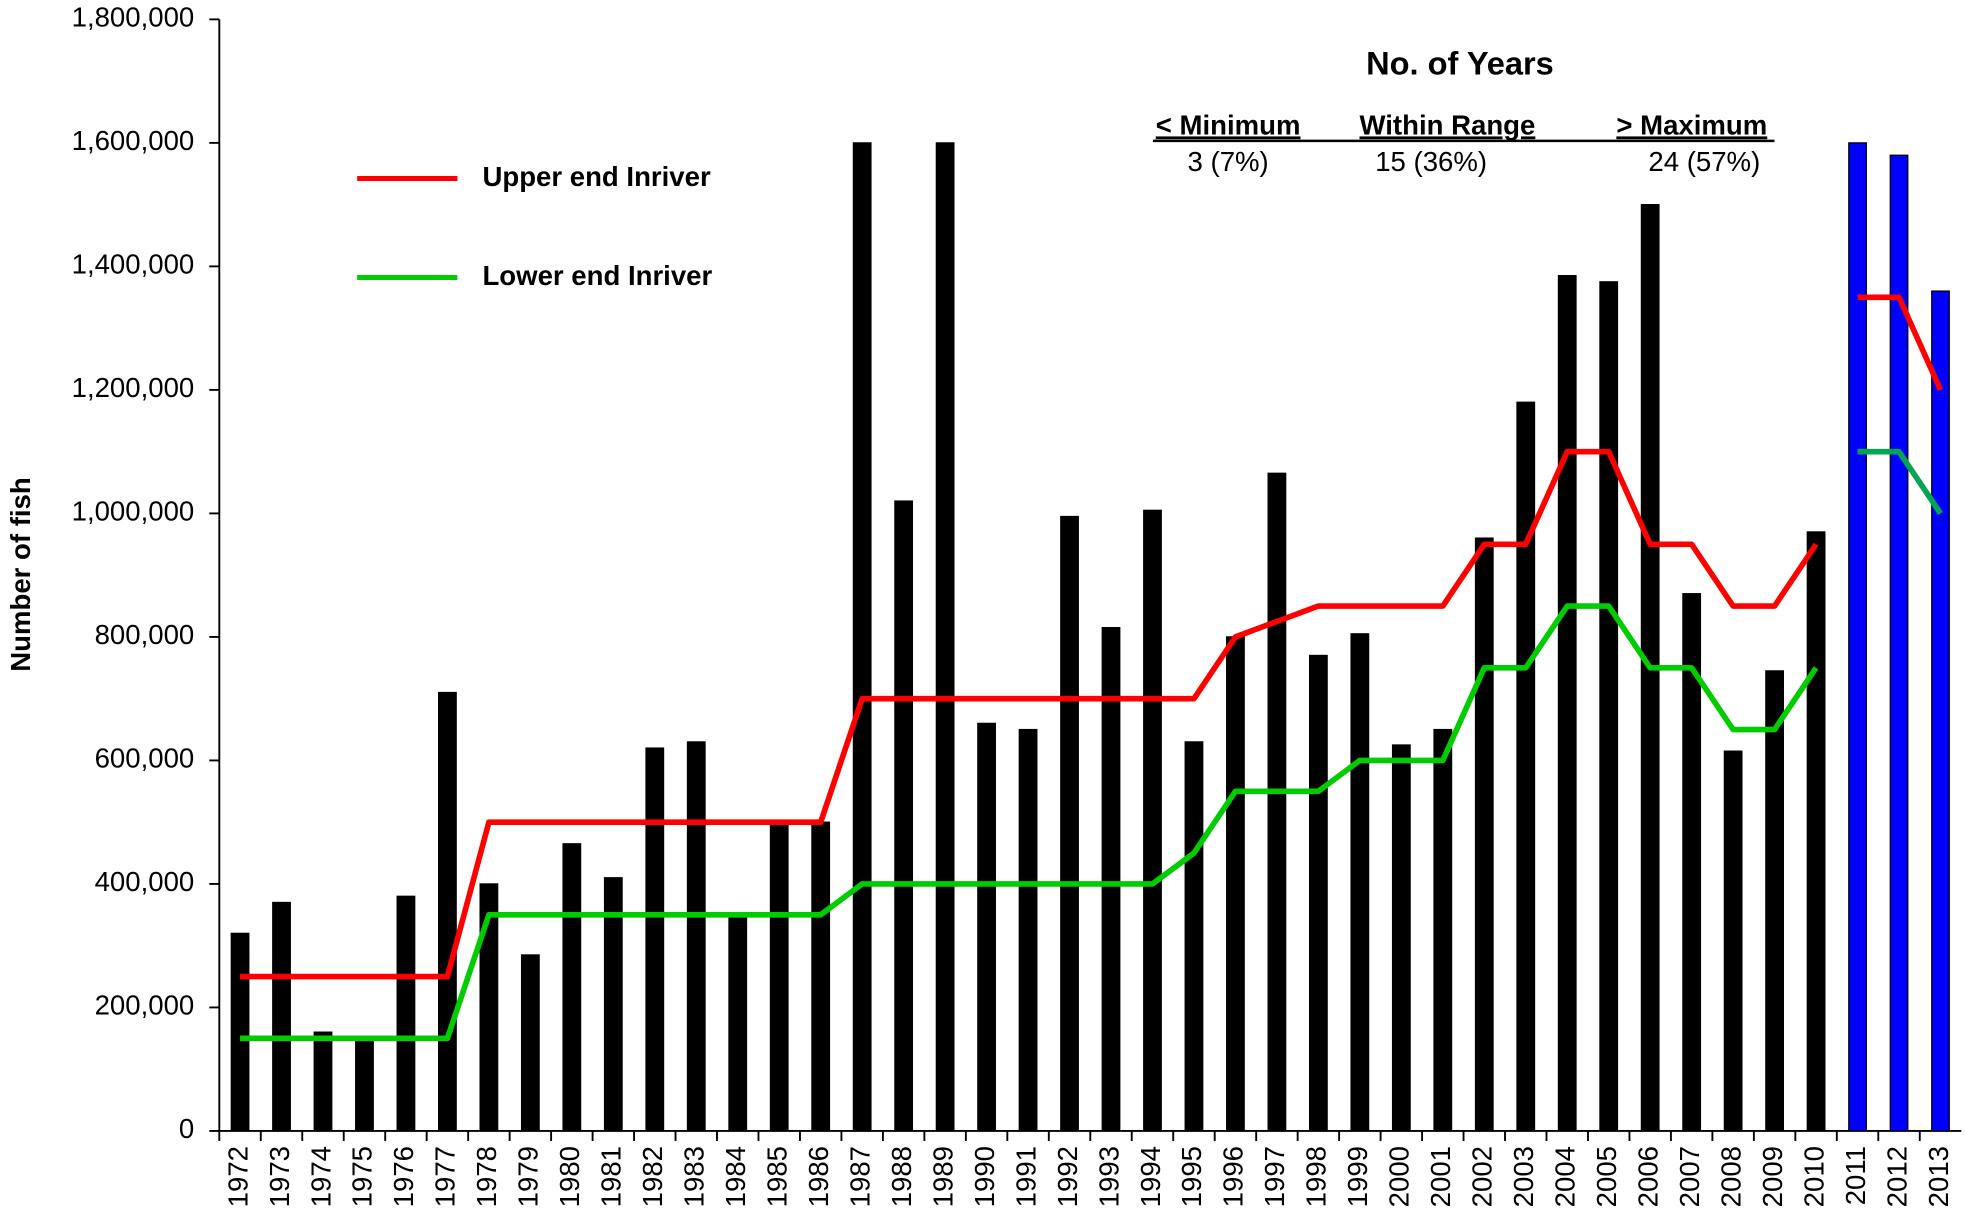 The width and height of the screenshot is (1965, 1223). Describe the element at coordinates (133, 511) in the screenshot. I see `y-tick-label: 1,000,000` at that location.